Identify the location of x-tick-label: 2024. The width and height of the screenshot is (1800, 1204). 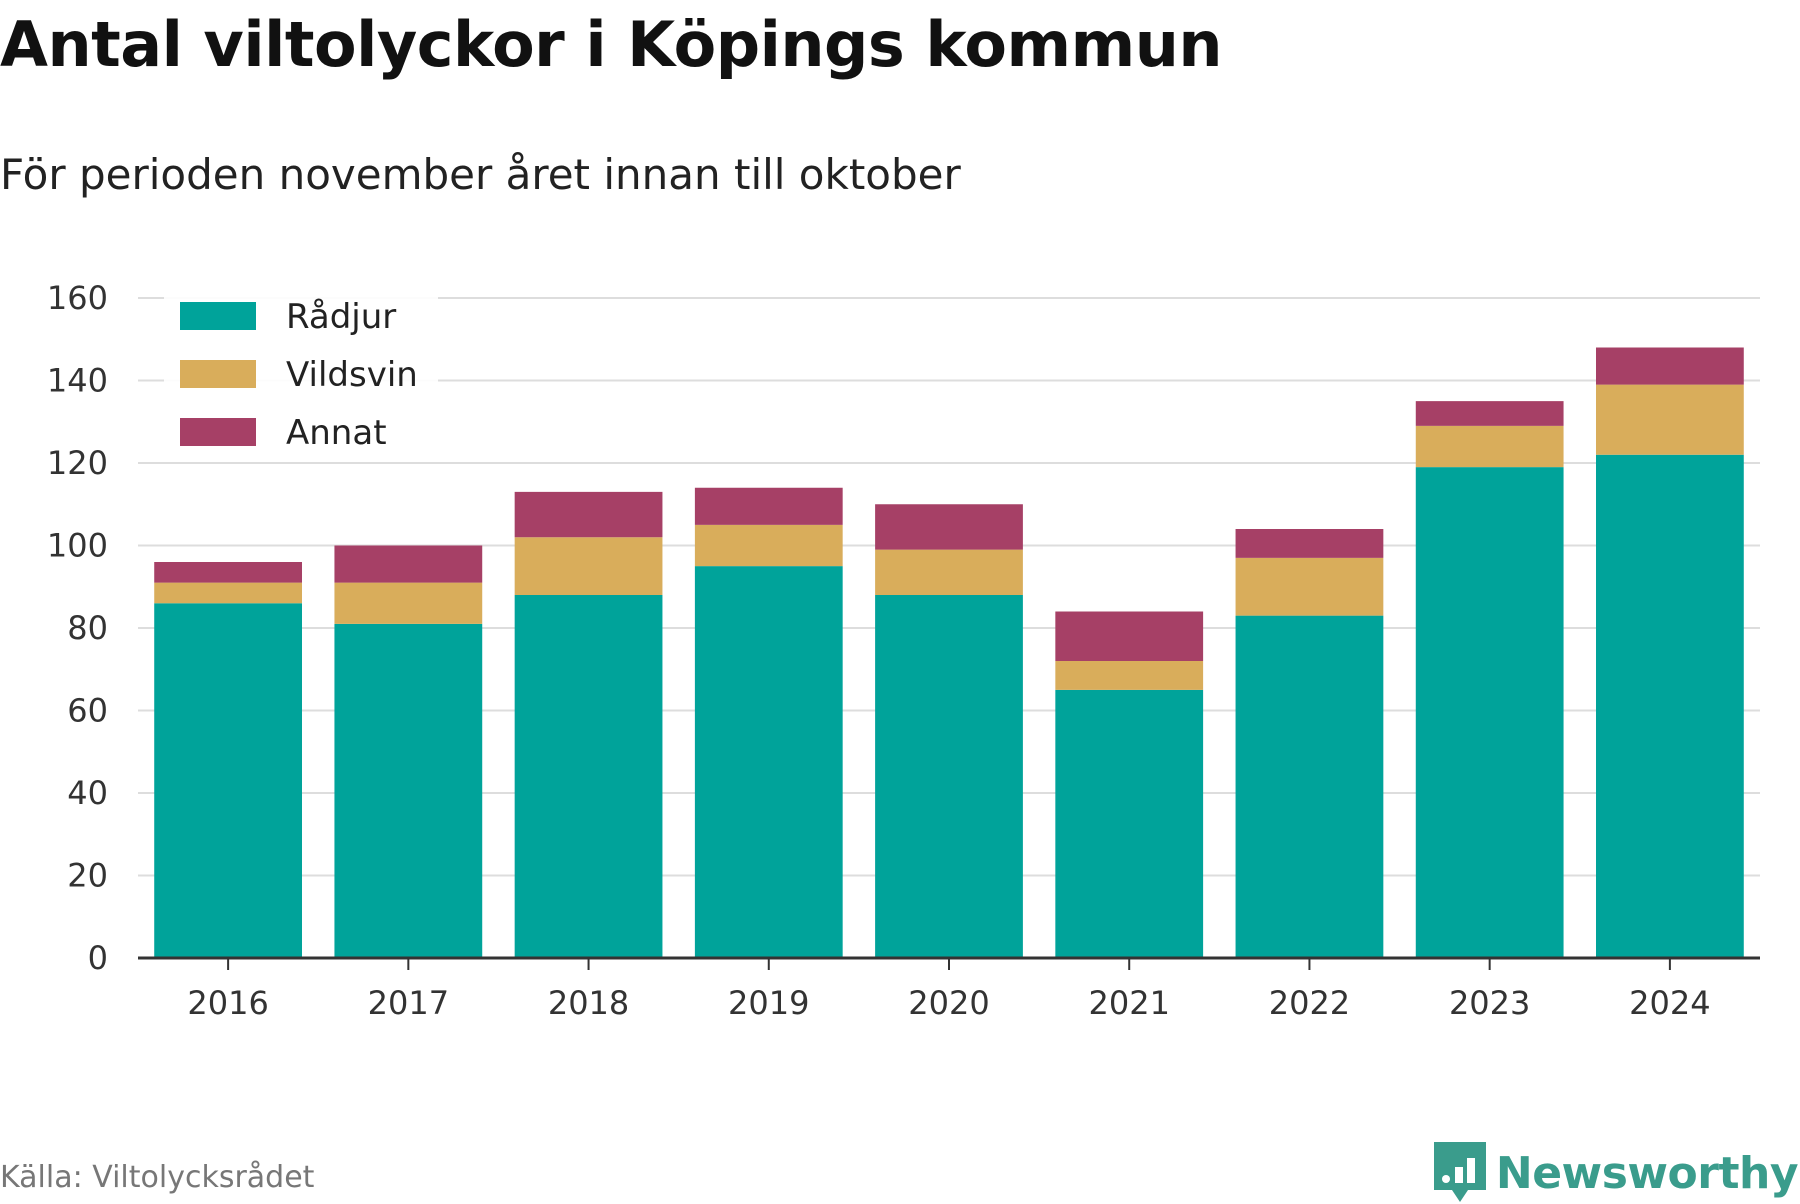
(1669, 1003).